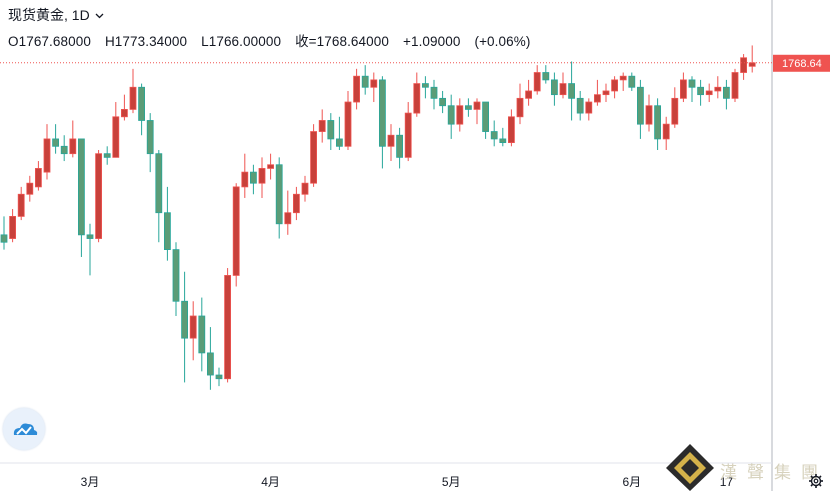 This screenshot has height=496, width=830. I want to click on time-axis-tick-label: 17, so click(727, 482).